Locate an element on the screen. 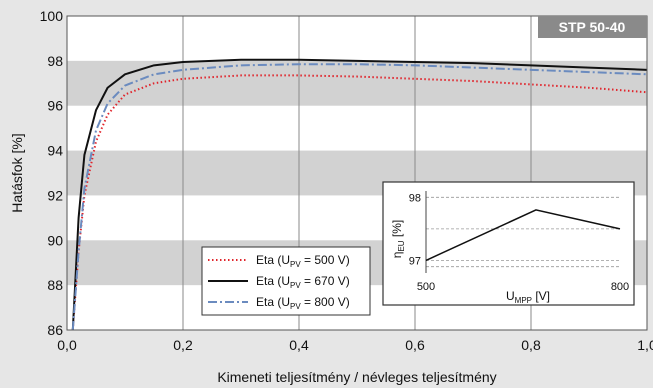  inset-chart: 97 98 500 800 ηEU [%] UMPP [V] is located at coordinates (508, 243).